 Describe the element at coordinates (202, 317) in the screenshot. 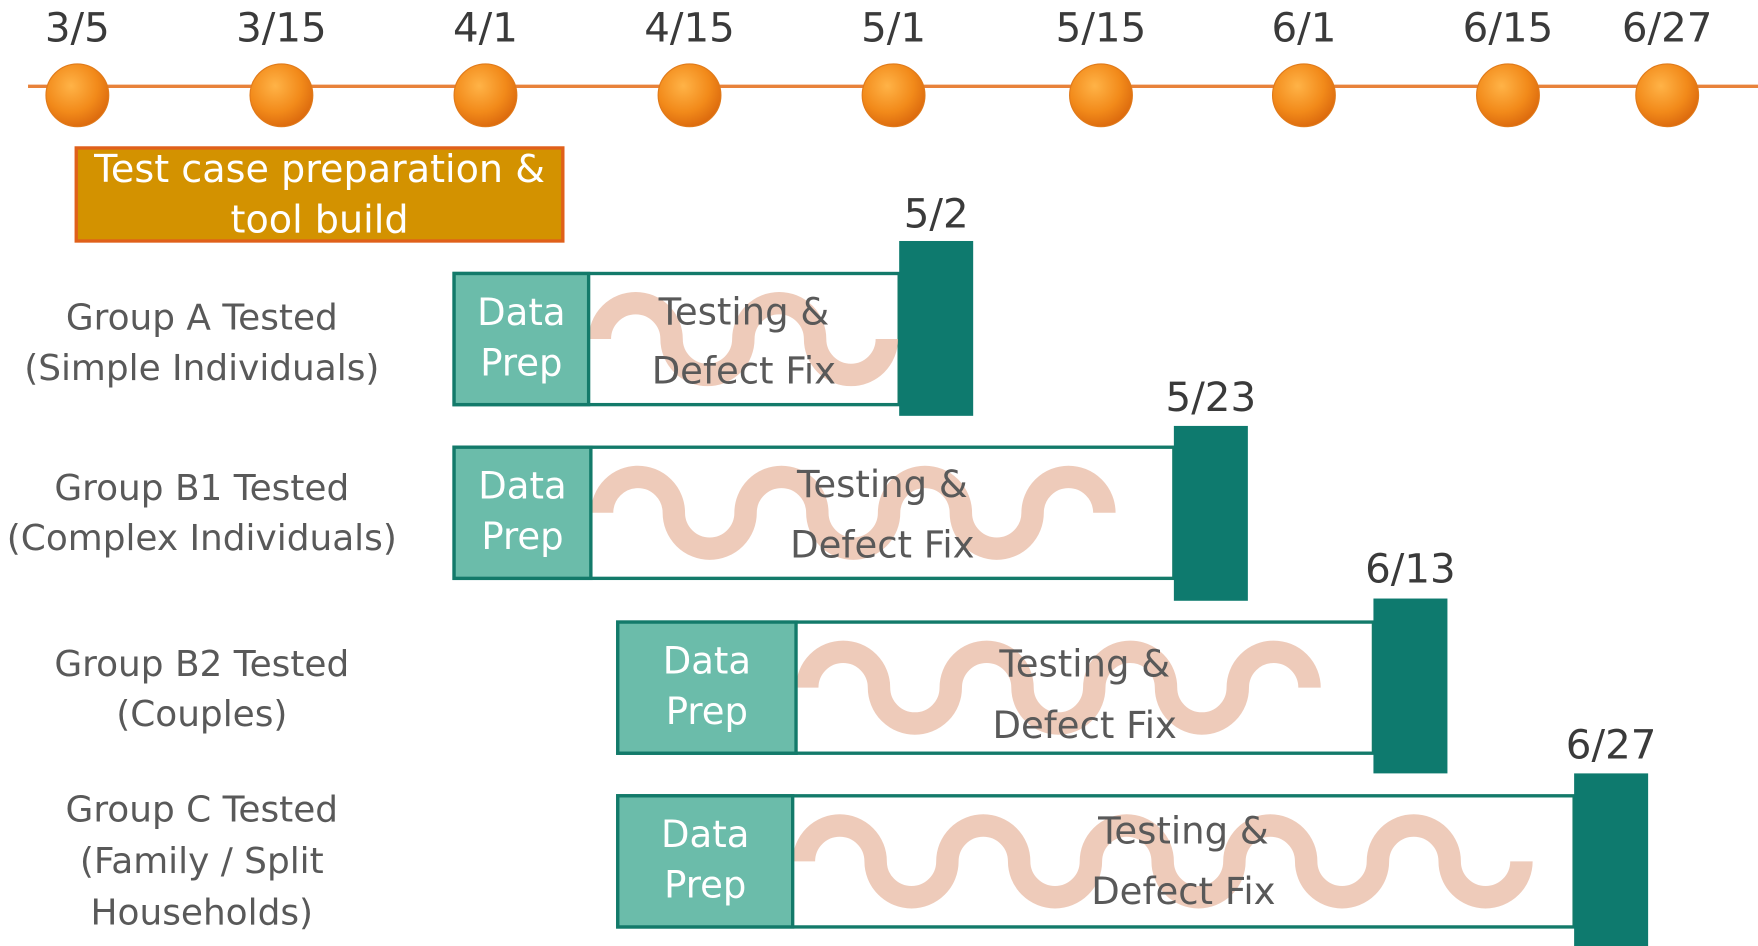

I see `group-label: Group A Tested` at that location.